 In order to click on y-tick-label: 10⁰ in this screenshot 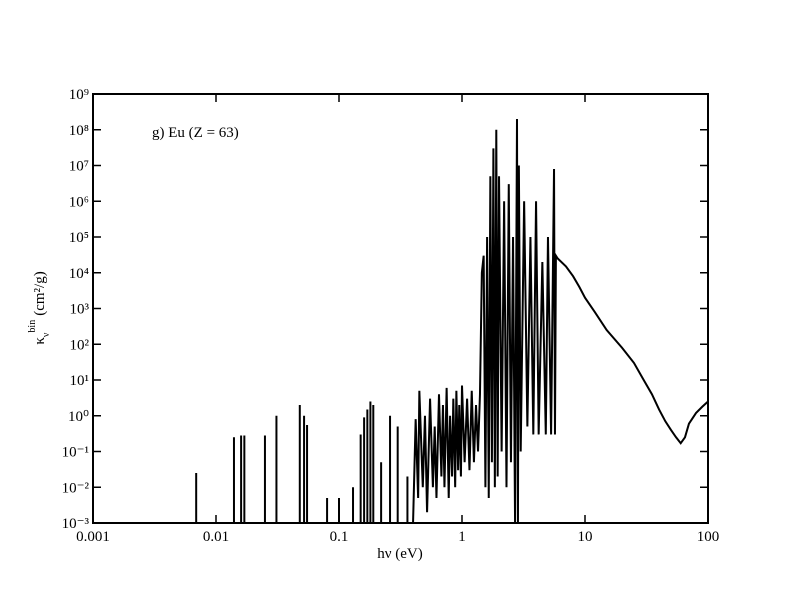, I will do `click(78, 417)`.